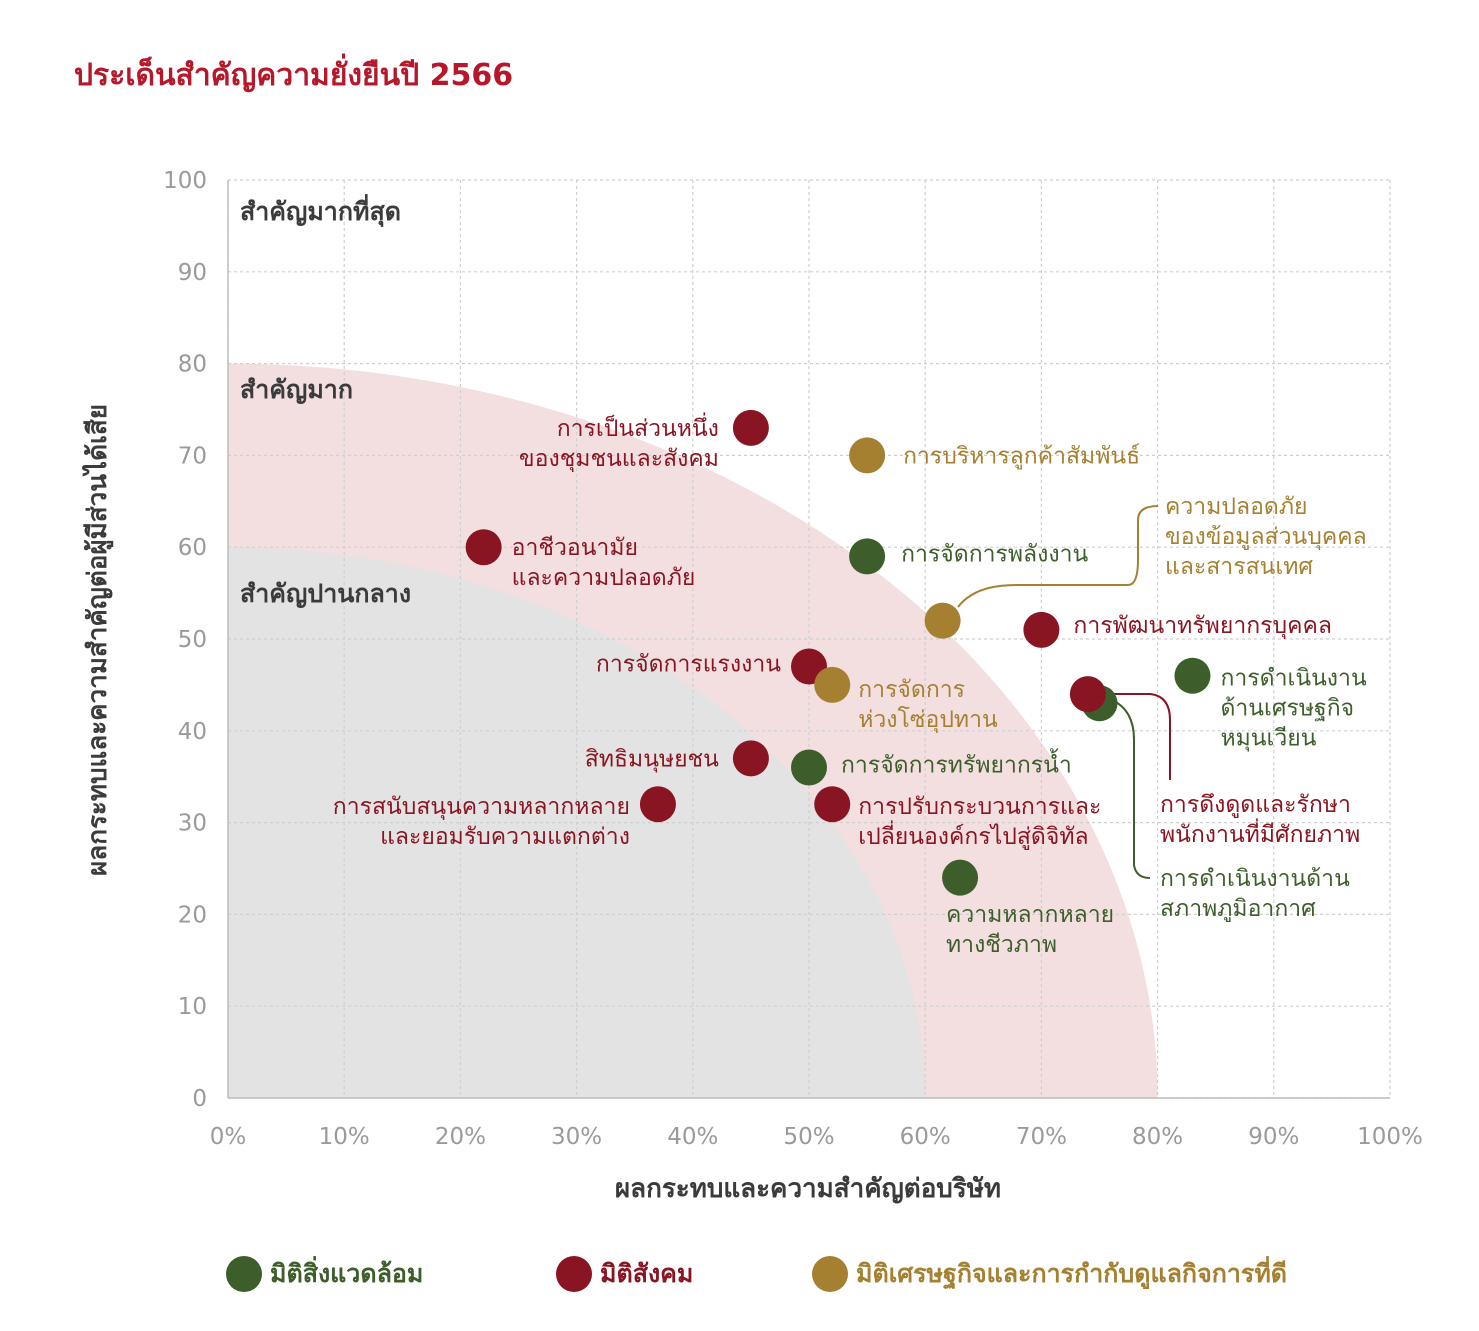 The width and height of the screenshot is (1479, 1331). Describe the element at coordinates (460, 1137) in the screenshot. I see `x-tick-label: 20%` at that location.